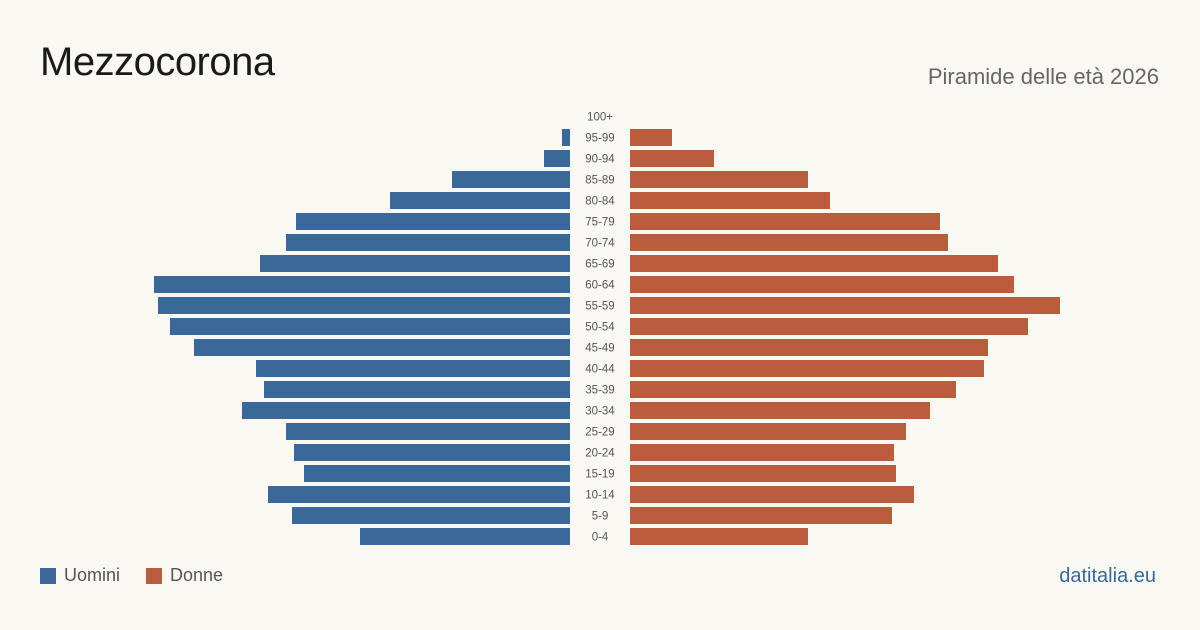 The height and width of the screenshot is (630, 1200). Describe the element at coordinates (599, 433) in the screenshot. I see `age-label-25-29: 25-29` at that location.